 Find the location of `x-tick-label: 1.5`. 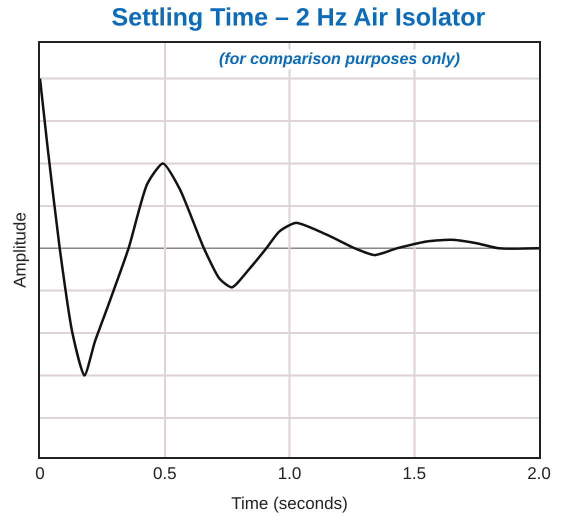

x-tick-label: 1.5 is located at coordinates (414, 474).